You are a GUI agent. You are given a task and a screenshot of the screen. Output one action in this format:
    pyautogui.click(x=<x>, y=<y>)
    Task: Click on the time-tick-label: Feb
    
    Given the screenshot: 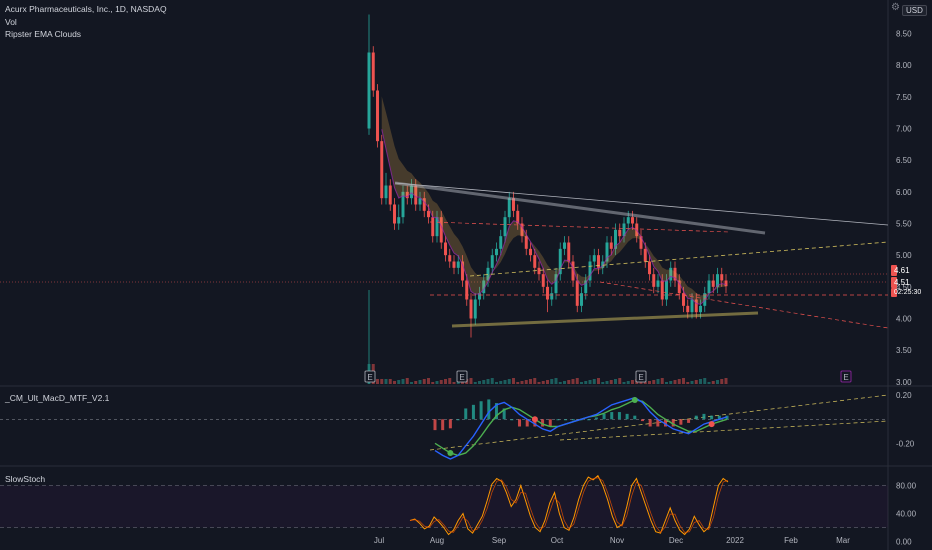 What is the action you would take?
    pyautogui.click(x=791, y=540)
    